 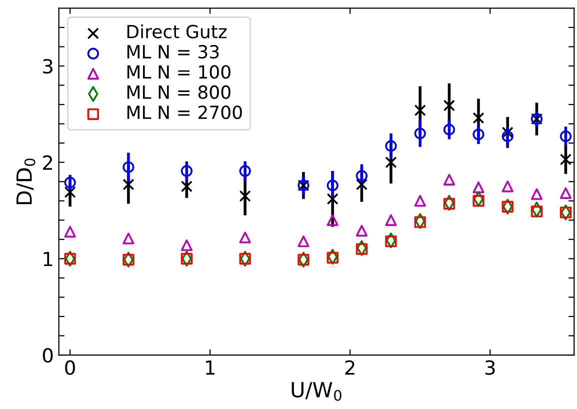 What do you see at coordinates (173, 51) in the screenshot?
I see `legend-label: ML N = 33` at bounding box center [173, 51].